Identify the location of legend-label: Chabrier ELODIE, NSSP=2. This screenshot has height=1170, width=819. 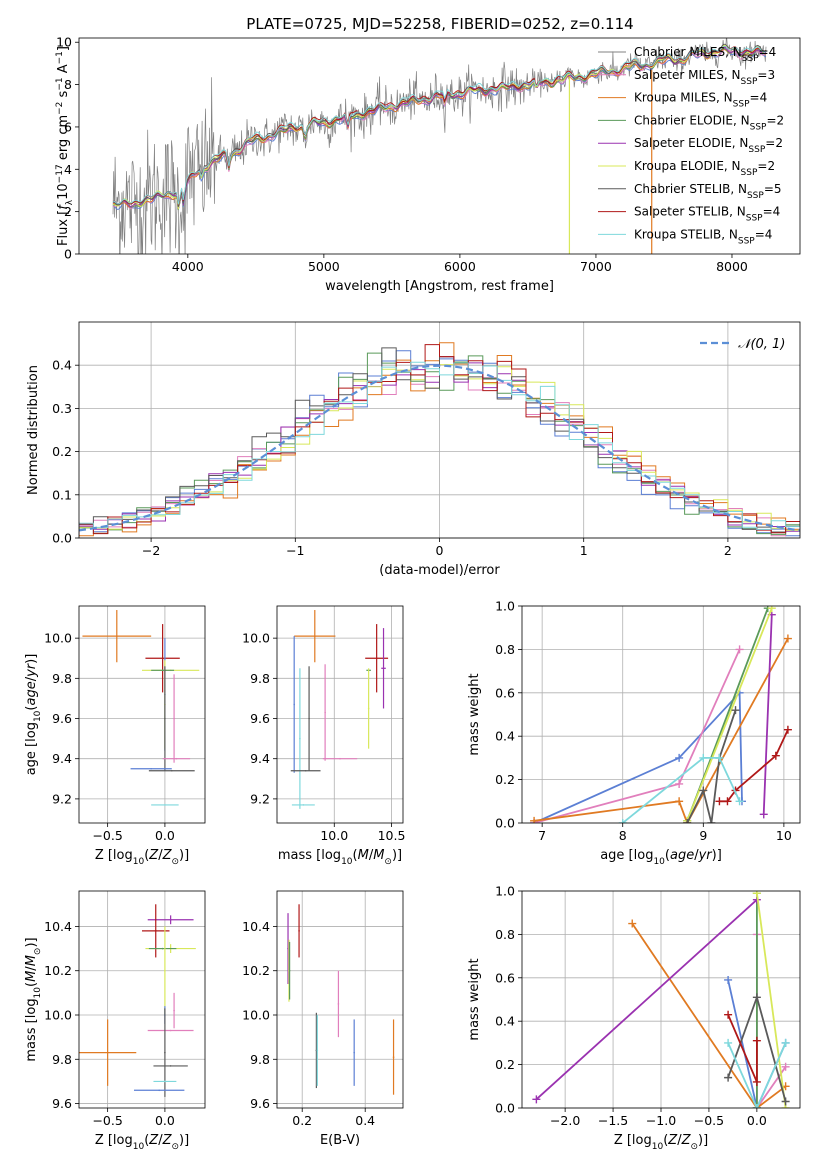
(709, 122).